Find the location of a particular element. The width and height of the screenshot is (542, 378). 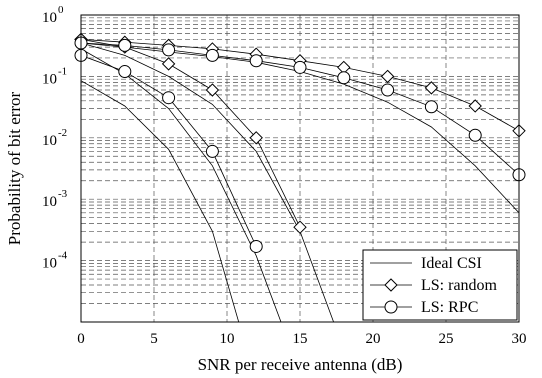

y-tick-label: 10 -4 is located at coordinates (55, 261).